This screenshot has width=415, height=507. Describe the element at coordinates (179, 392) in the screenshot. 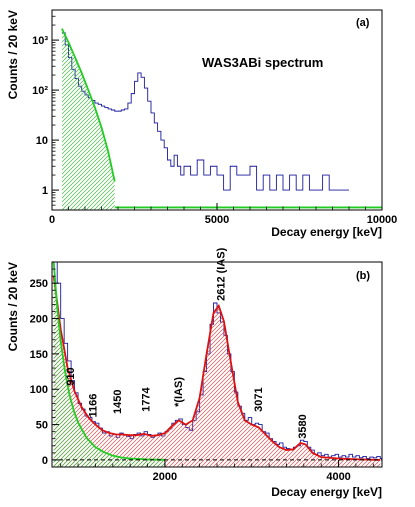

I see `panel-b-peak-label-4: *(IAS)` at that location.